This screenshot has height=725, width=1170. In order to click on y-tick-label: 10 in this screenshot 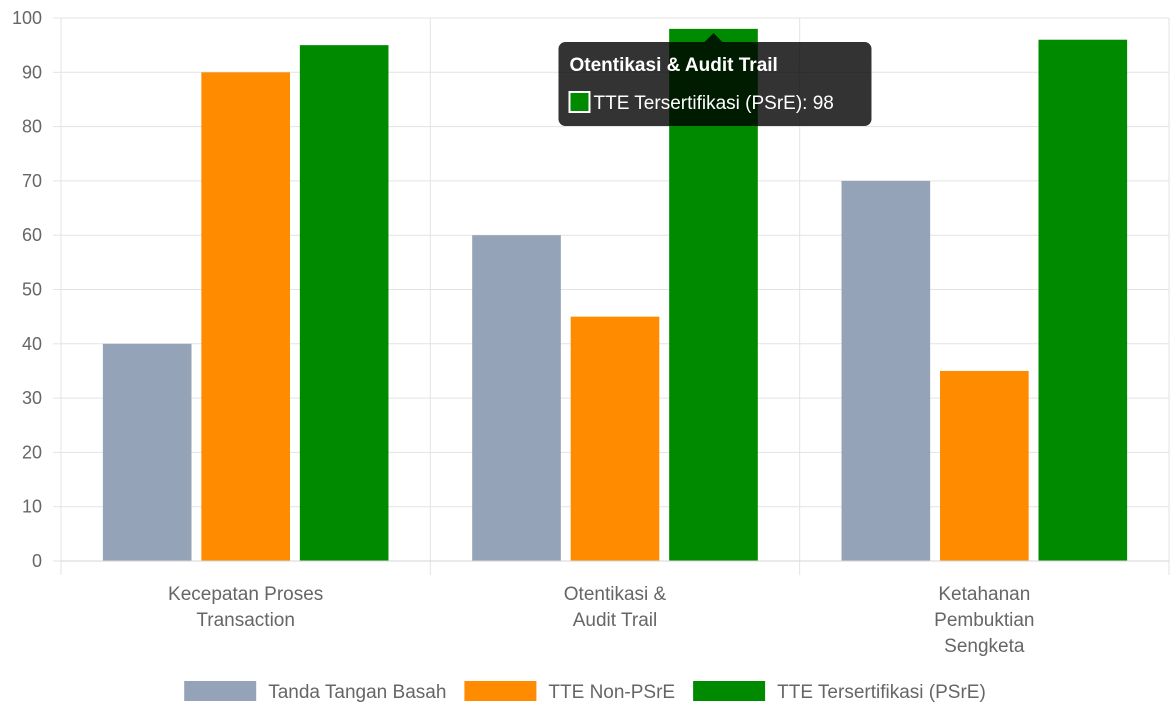, I will do `click(32, 507)`.